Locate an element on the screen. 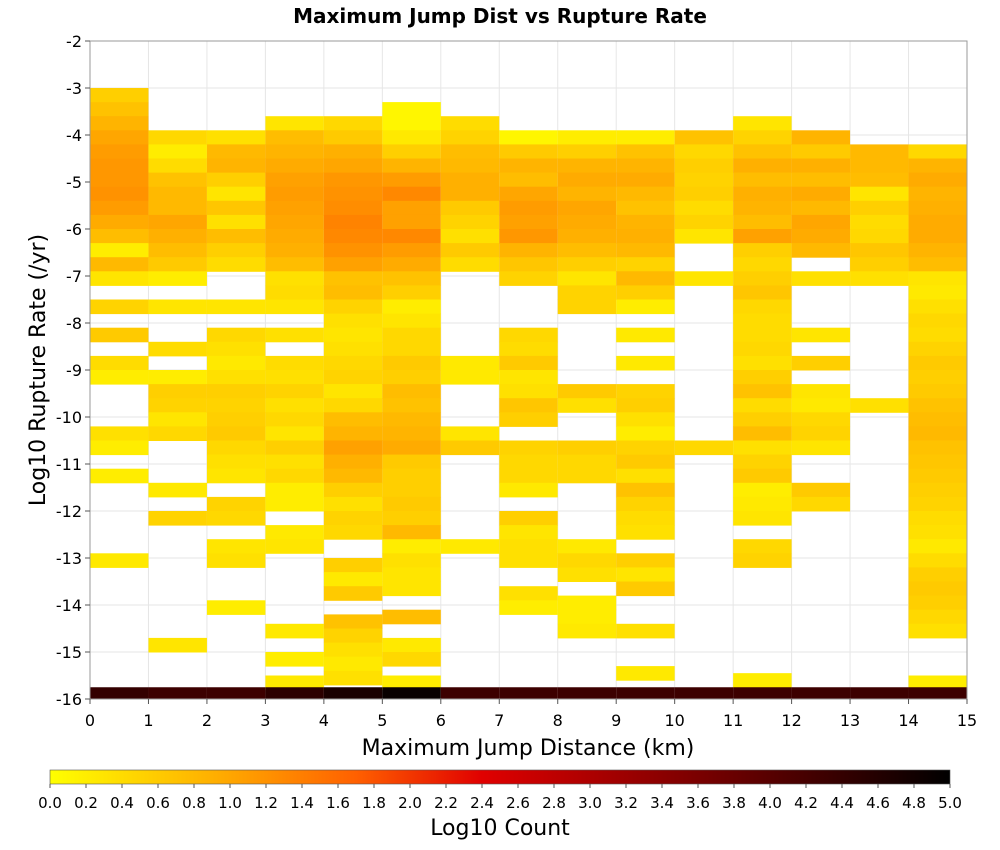 The height and width of the screenshot is (850, 1000). colorbar-tick-label: 4.6 is located at coordinates (878, 803).